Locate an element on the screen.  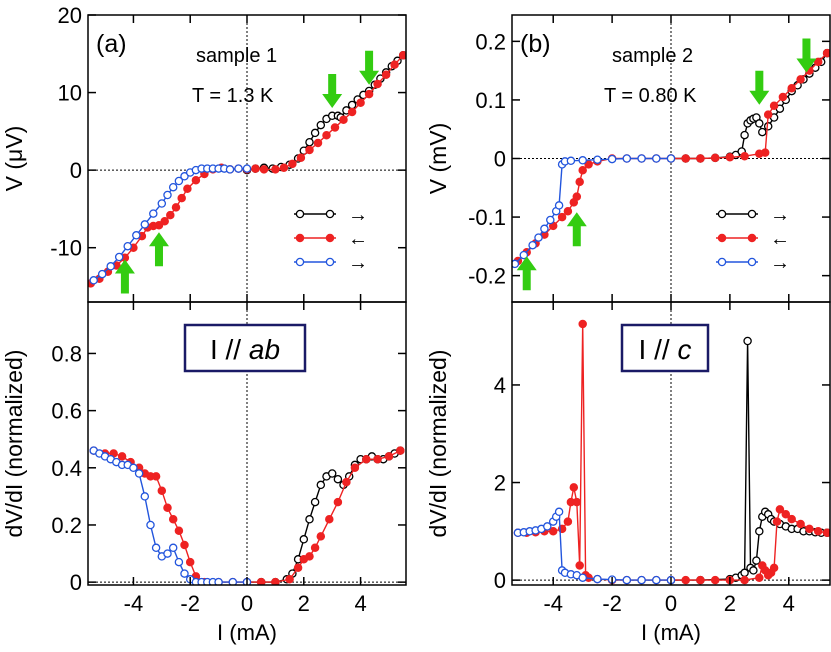
green-arrows-a-top is located at coordinates (247, 172).